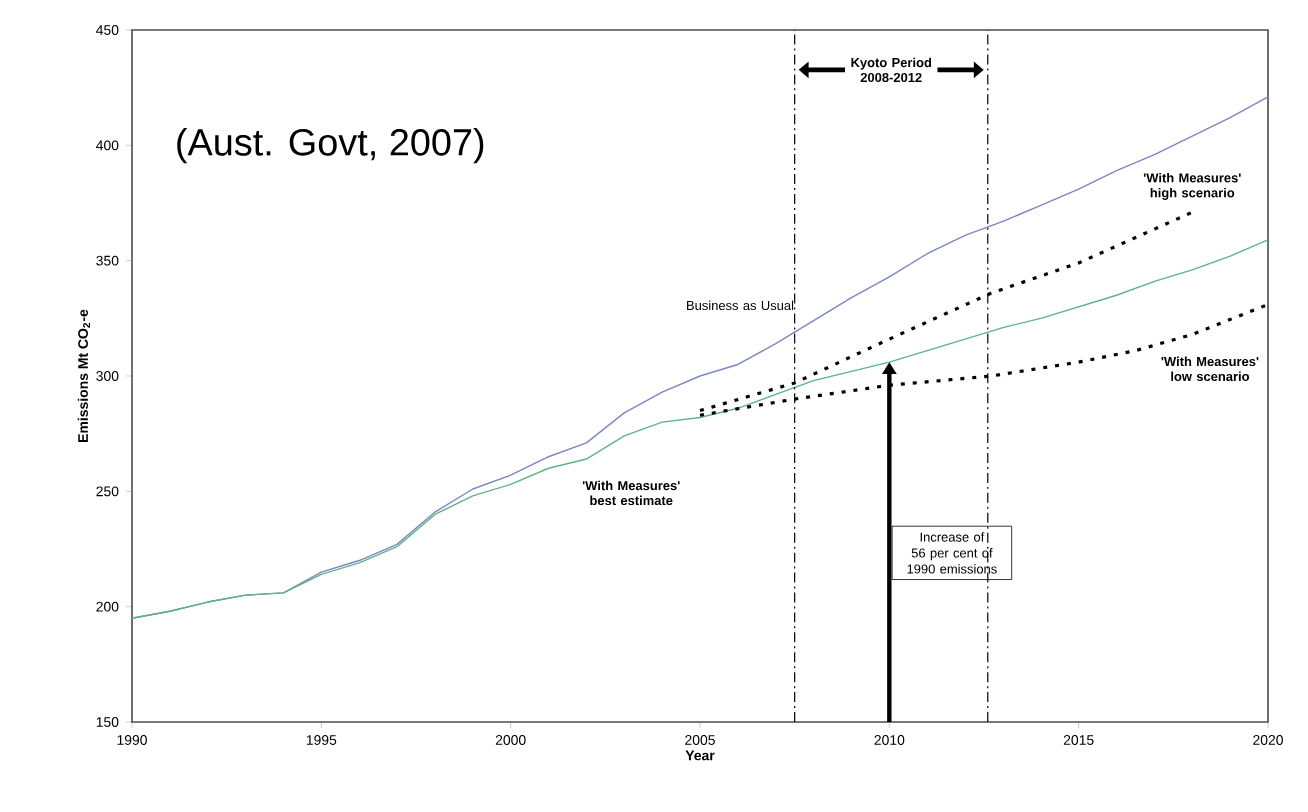 The image size is (1308, 812). What do you see at coordinates (330, 145) in the screenshot?
I see `annotation: (Aust. Govt, 2007)` at bounding box center [330, 145].